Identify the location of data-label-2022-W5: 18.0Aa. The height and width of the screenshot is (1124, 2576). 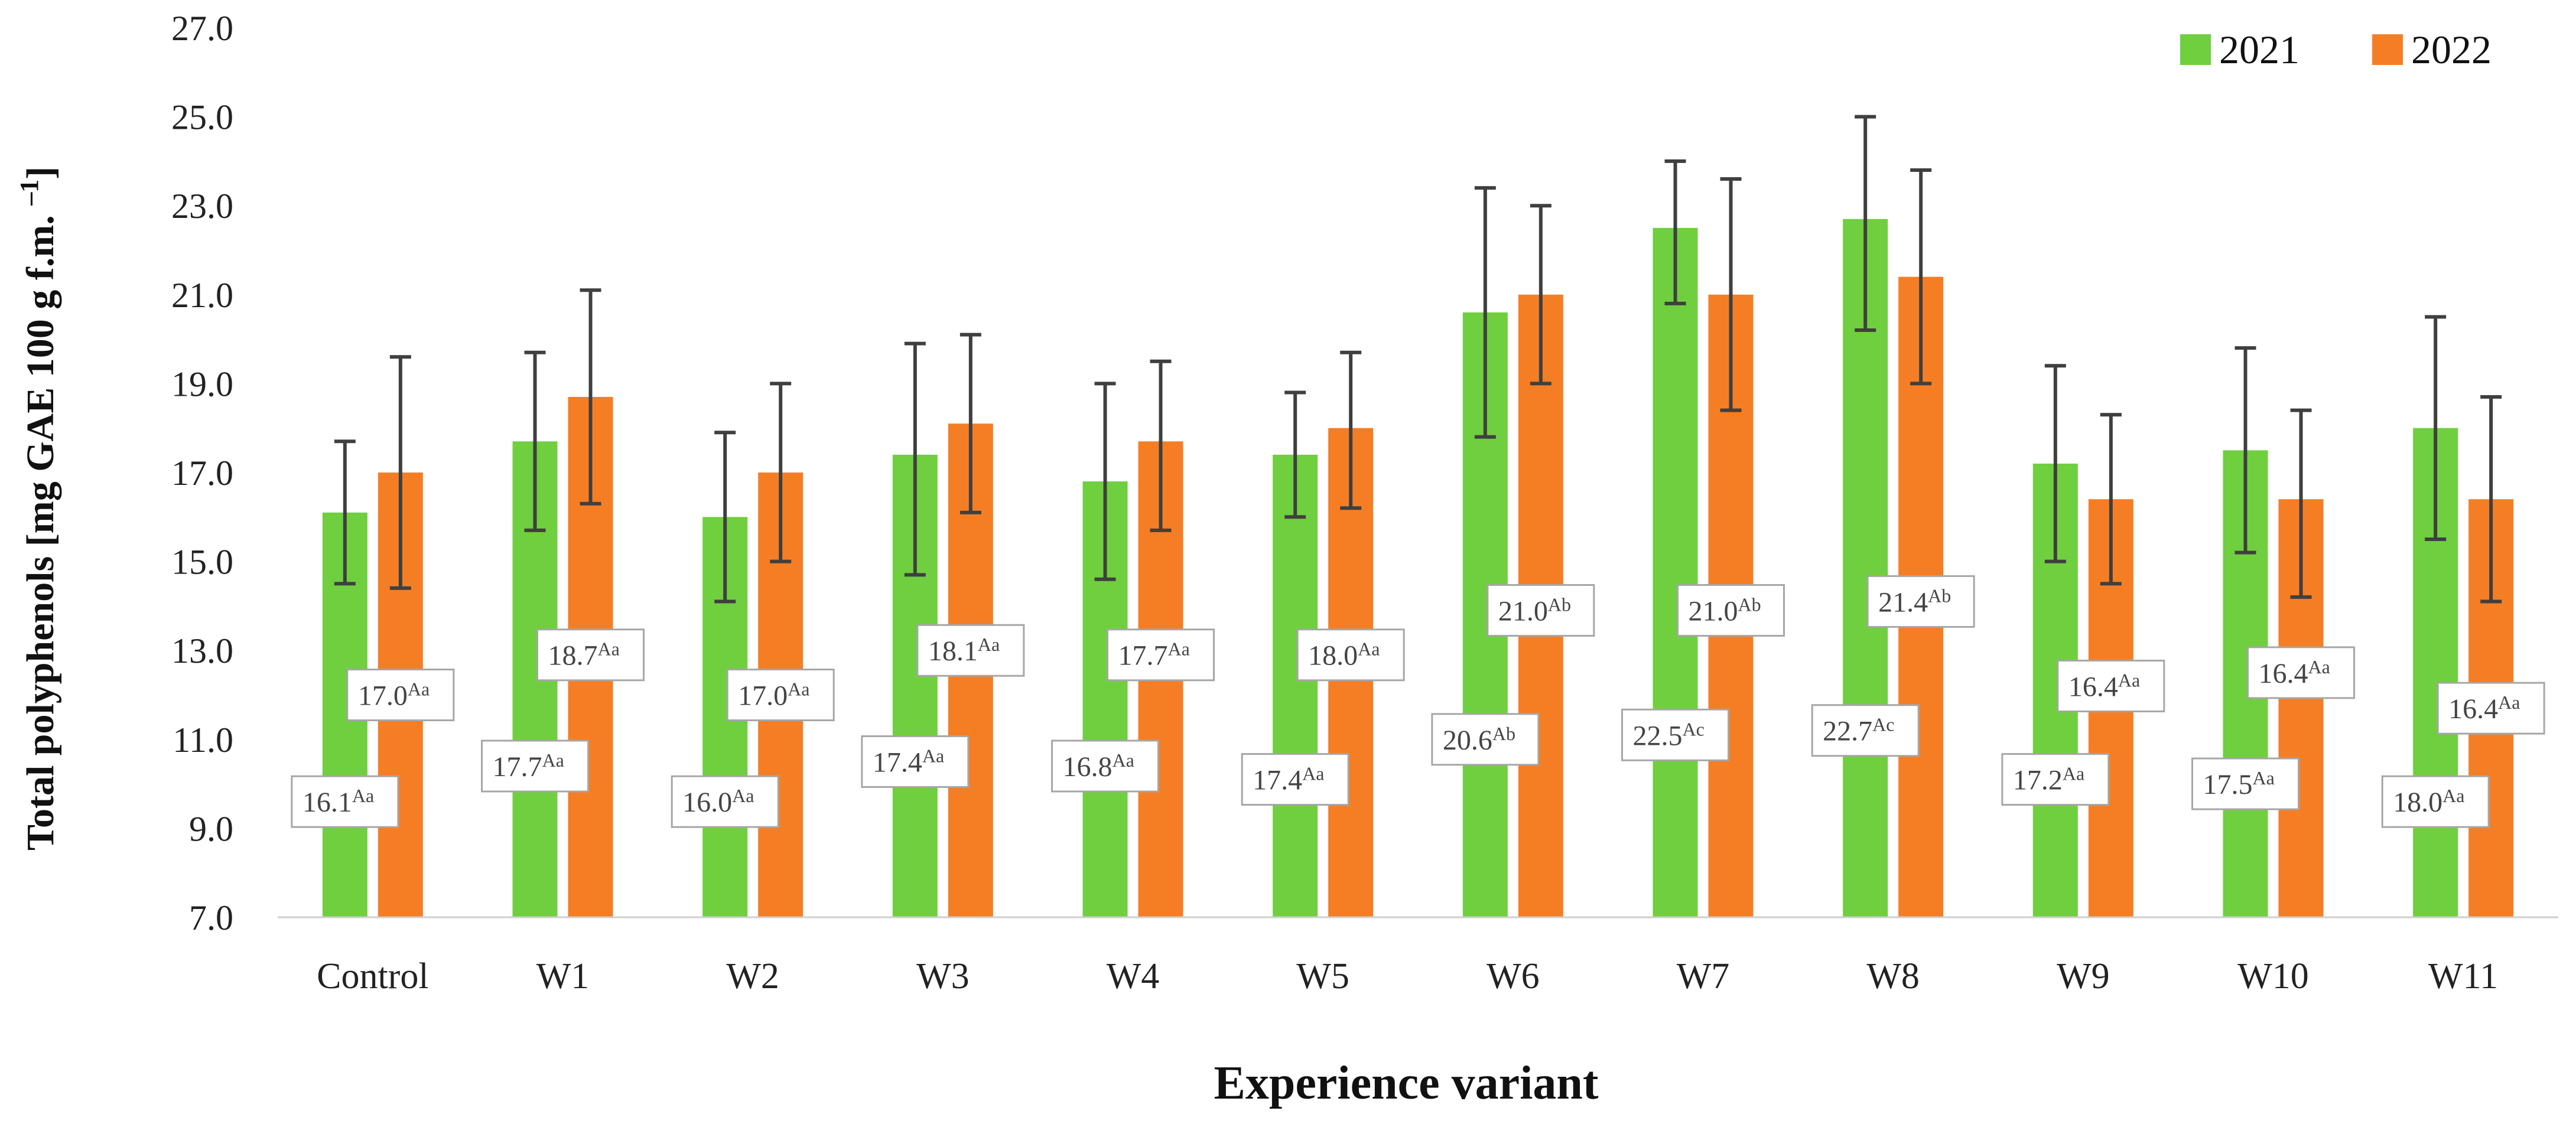
(1351, 655).